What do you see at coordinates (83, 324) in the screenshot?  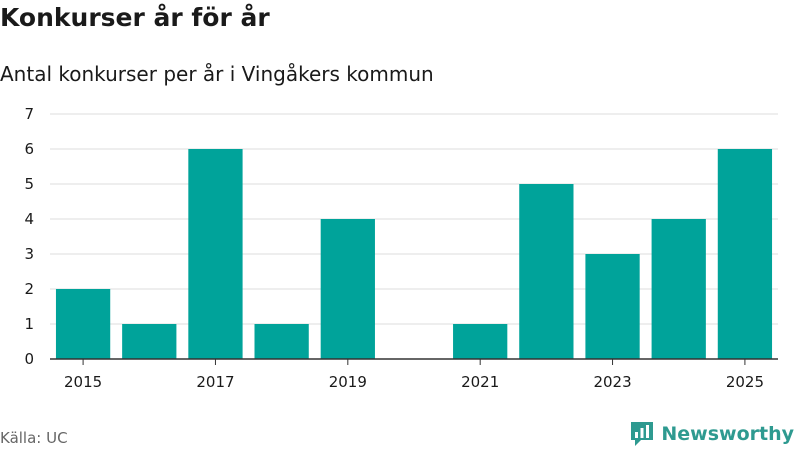 I see `bar-2015` at bounding box center [83, 324].